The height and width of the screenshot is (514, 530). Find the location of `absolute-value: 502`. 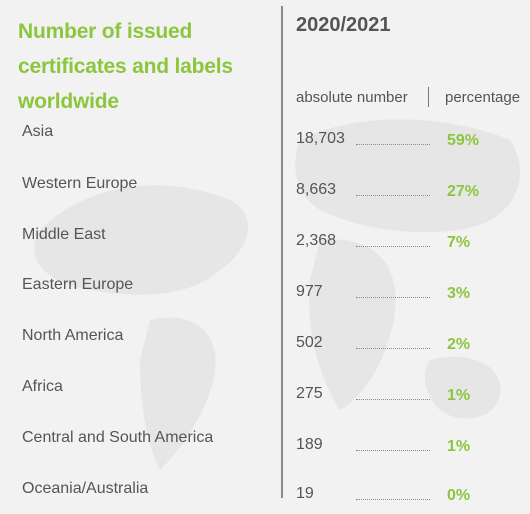

absolute-value: 502 is located at coordinates (309, 342).